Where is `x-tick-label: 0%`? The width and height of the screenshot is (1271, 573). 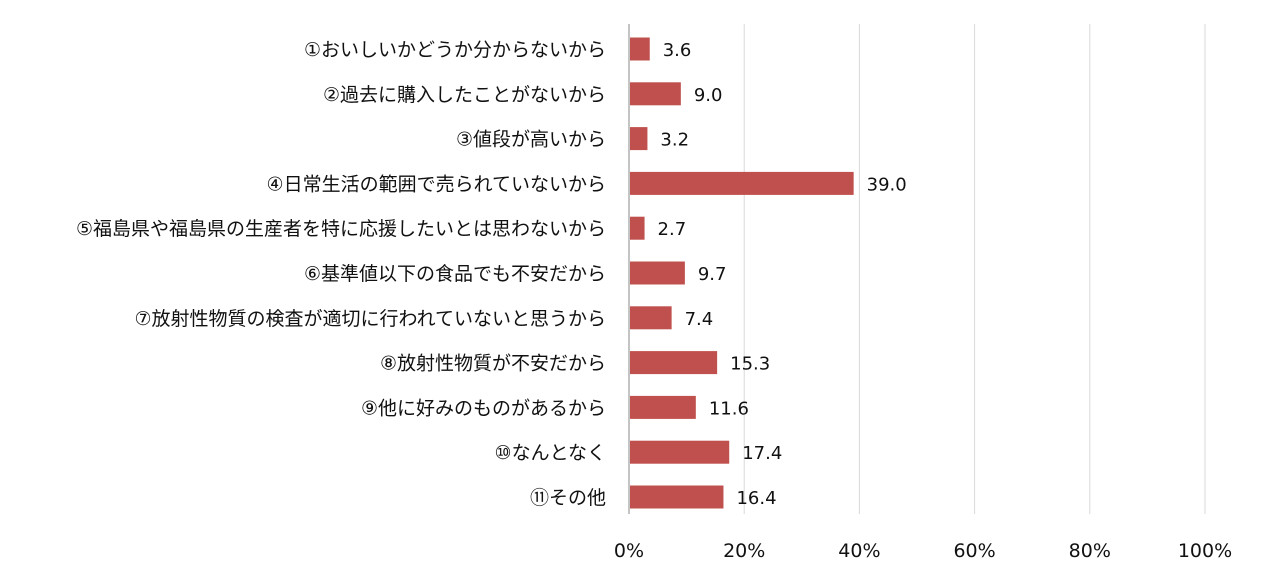
x-tick-label: 0% is located at coordinates (629, 551).